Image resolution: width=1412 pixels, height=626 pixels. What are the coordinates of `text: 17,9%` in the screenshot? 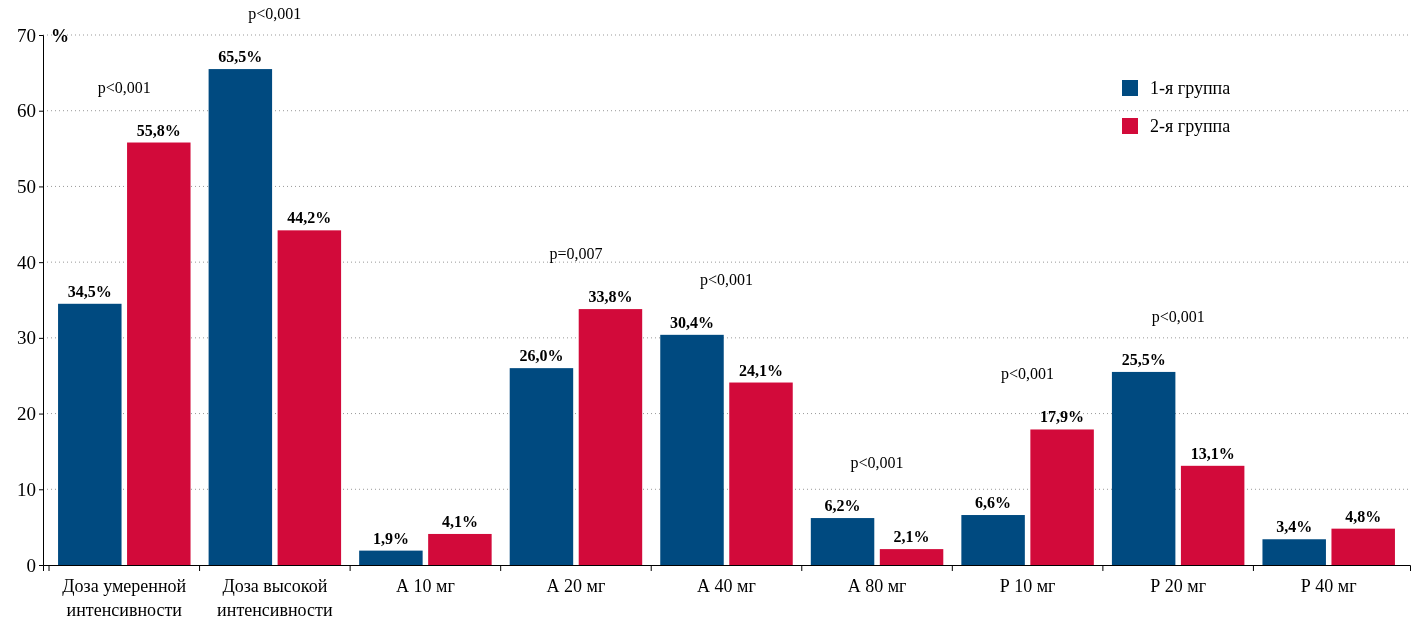 It's located at (1062, 417).